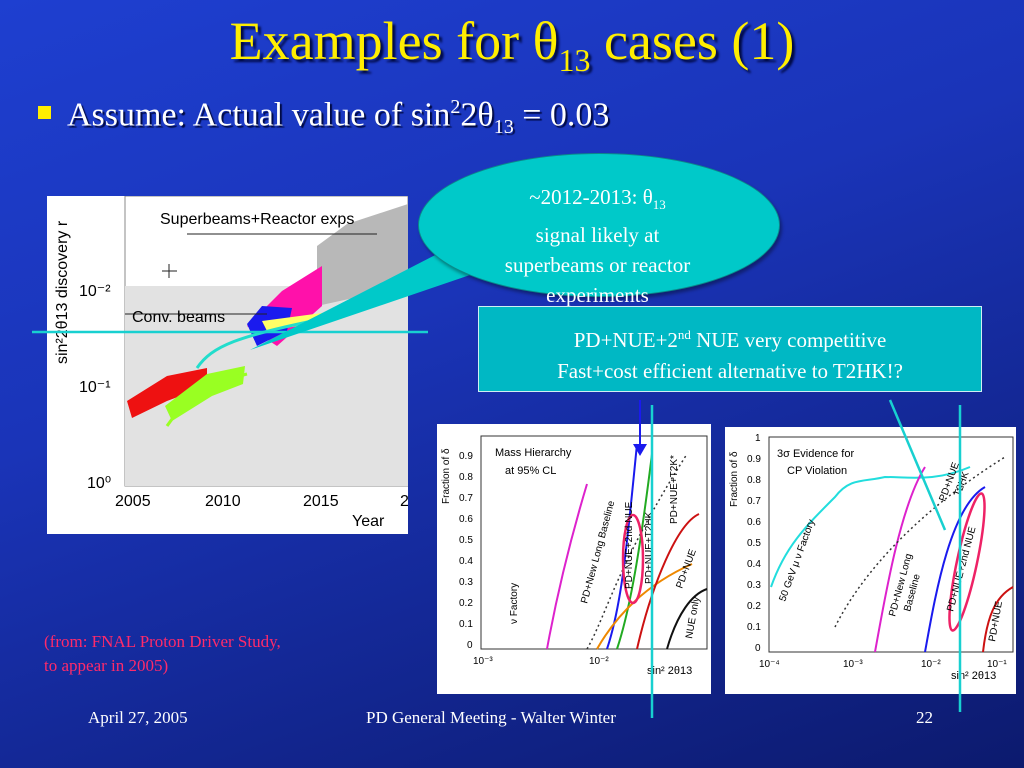 This screenshot has height=768, width=1024. What do you see at coordinates (730, 339) in the screenshot?
I see `info-line-1: PD+NUE+2nd NUE very competitive` at bounding box center [730, 339].